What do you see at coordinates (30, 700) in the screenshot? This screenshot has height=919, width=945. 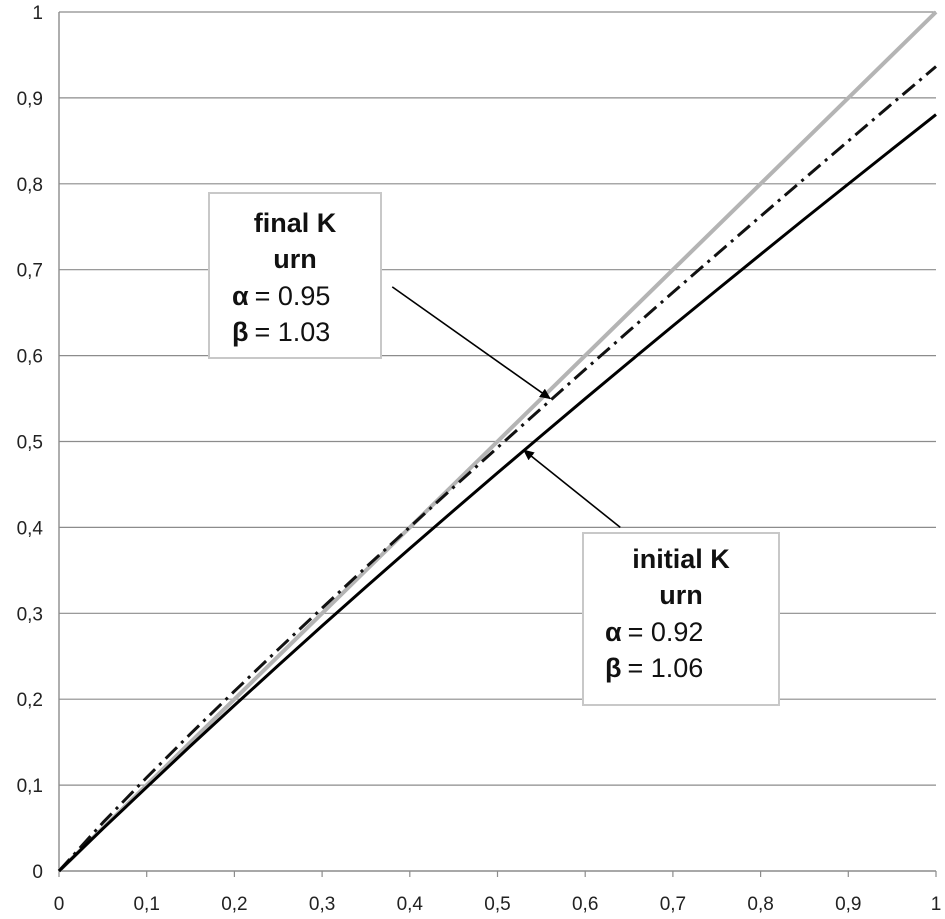 I see `y-tick-label: 0,2` at bounding box center [30, 700].